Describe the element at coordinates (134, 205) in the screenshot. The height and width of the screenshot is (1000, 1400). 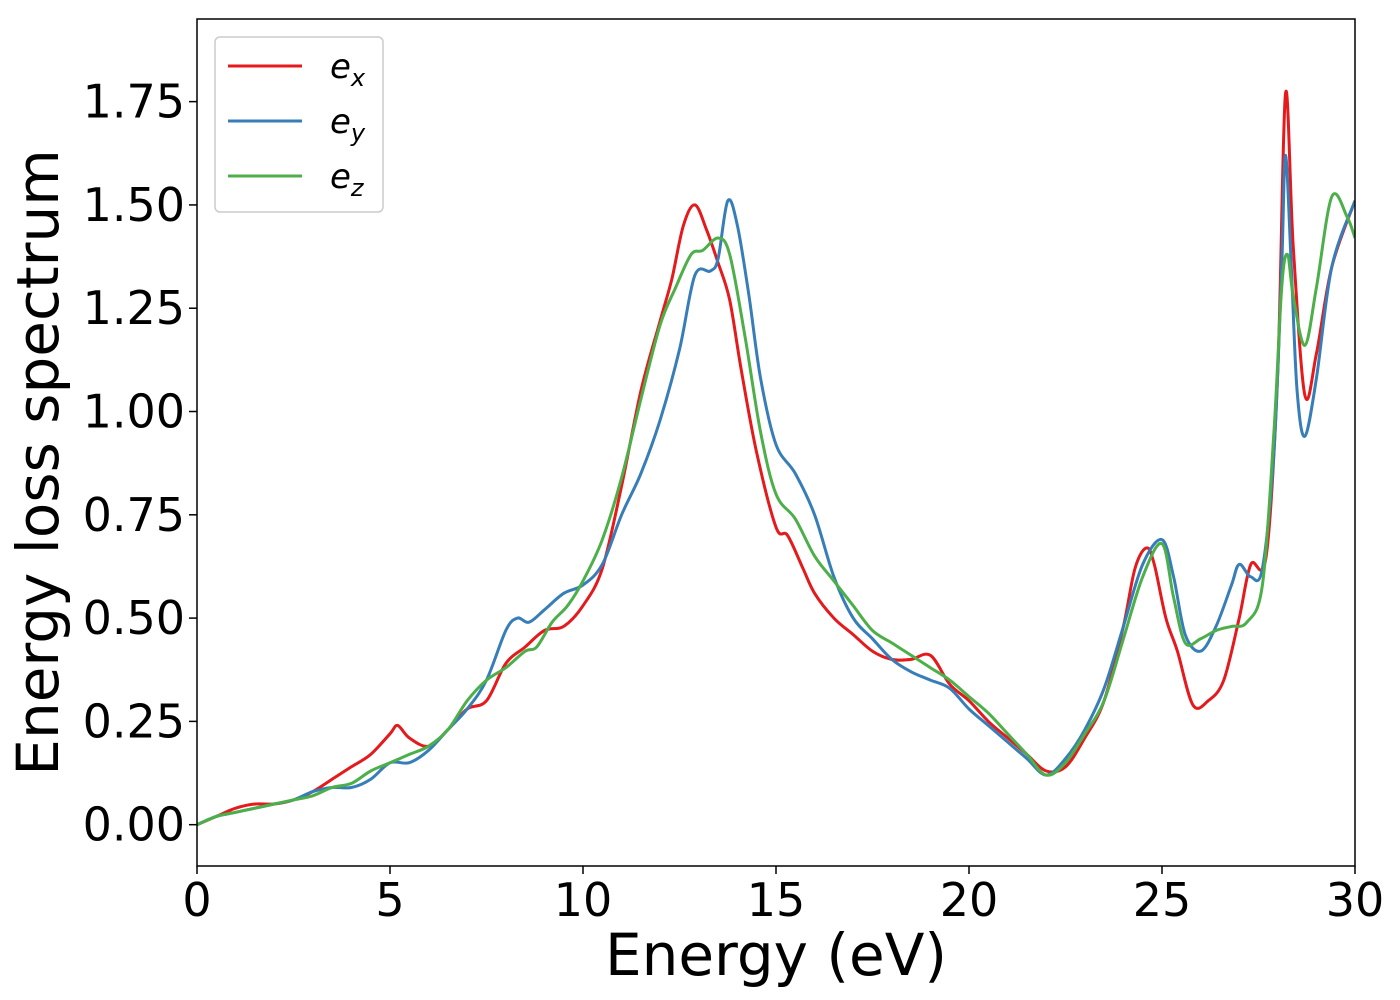
I see `y-tick-label: 1.50` at that location.